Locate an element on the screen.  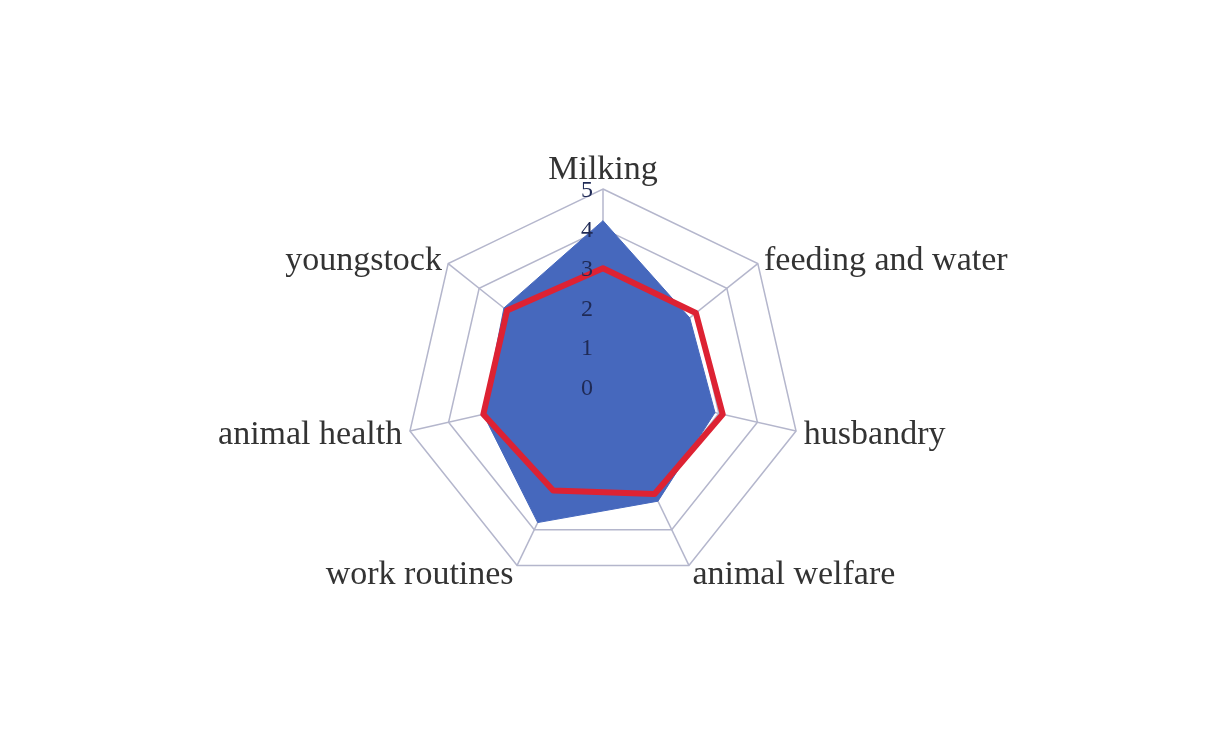
spoke-label: animal health is located at coordinates (310, 433).